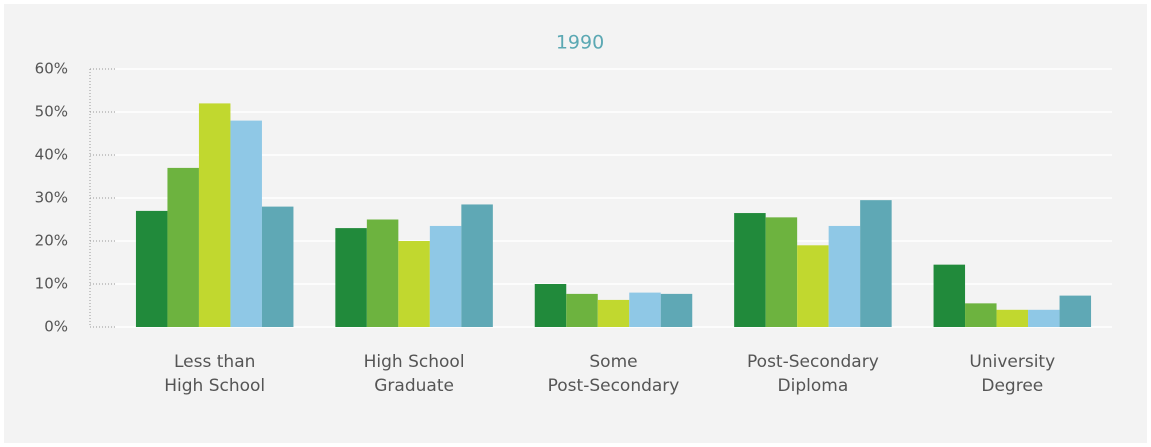  Describe the element at coordinates (51, 155) in the screenshot. I see `y-tick-label: 40%` at that location.